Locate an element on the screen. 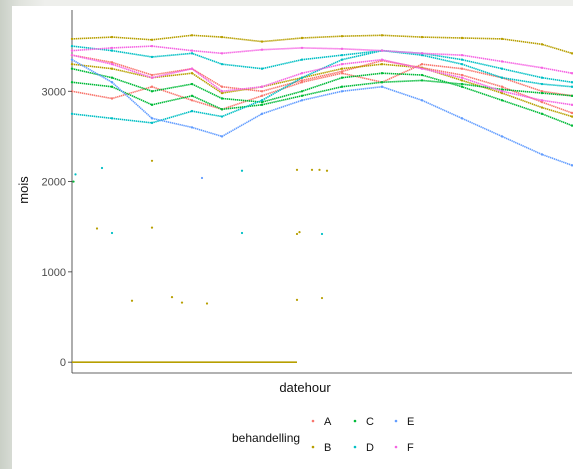 This screenshot has height=469, width=573. series-trace-D is located at coordinates (322, 86).